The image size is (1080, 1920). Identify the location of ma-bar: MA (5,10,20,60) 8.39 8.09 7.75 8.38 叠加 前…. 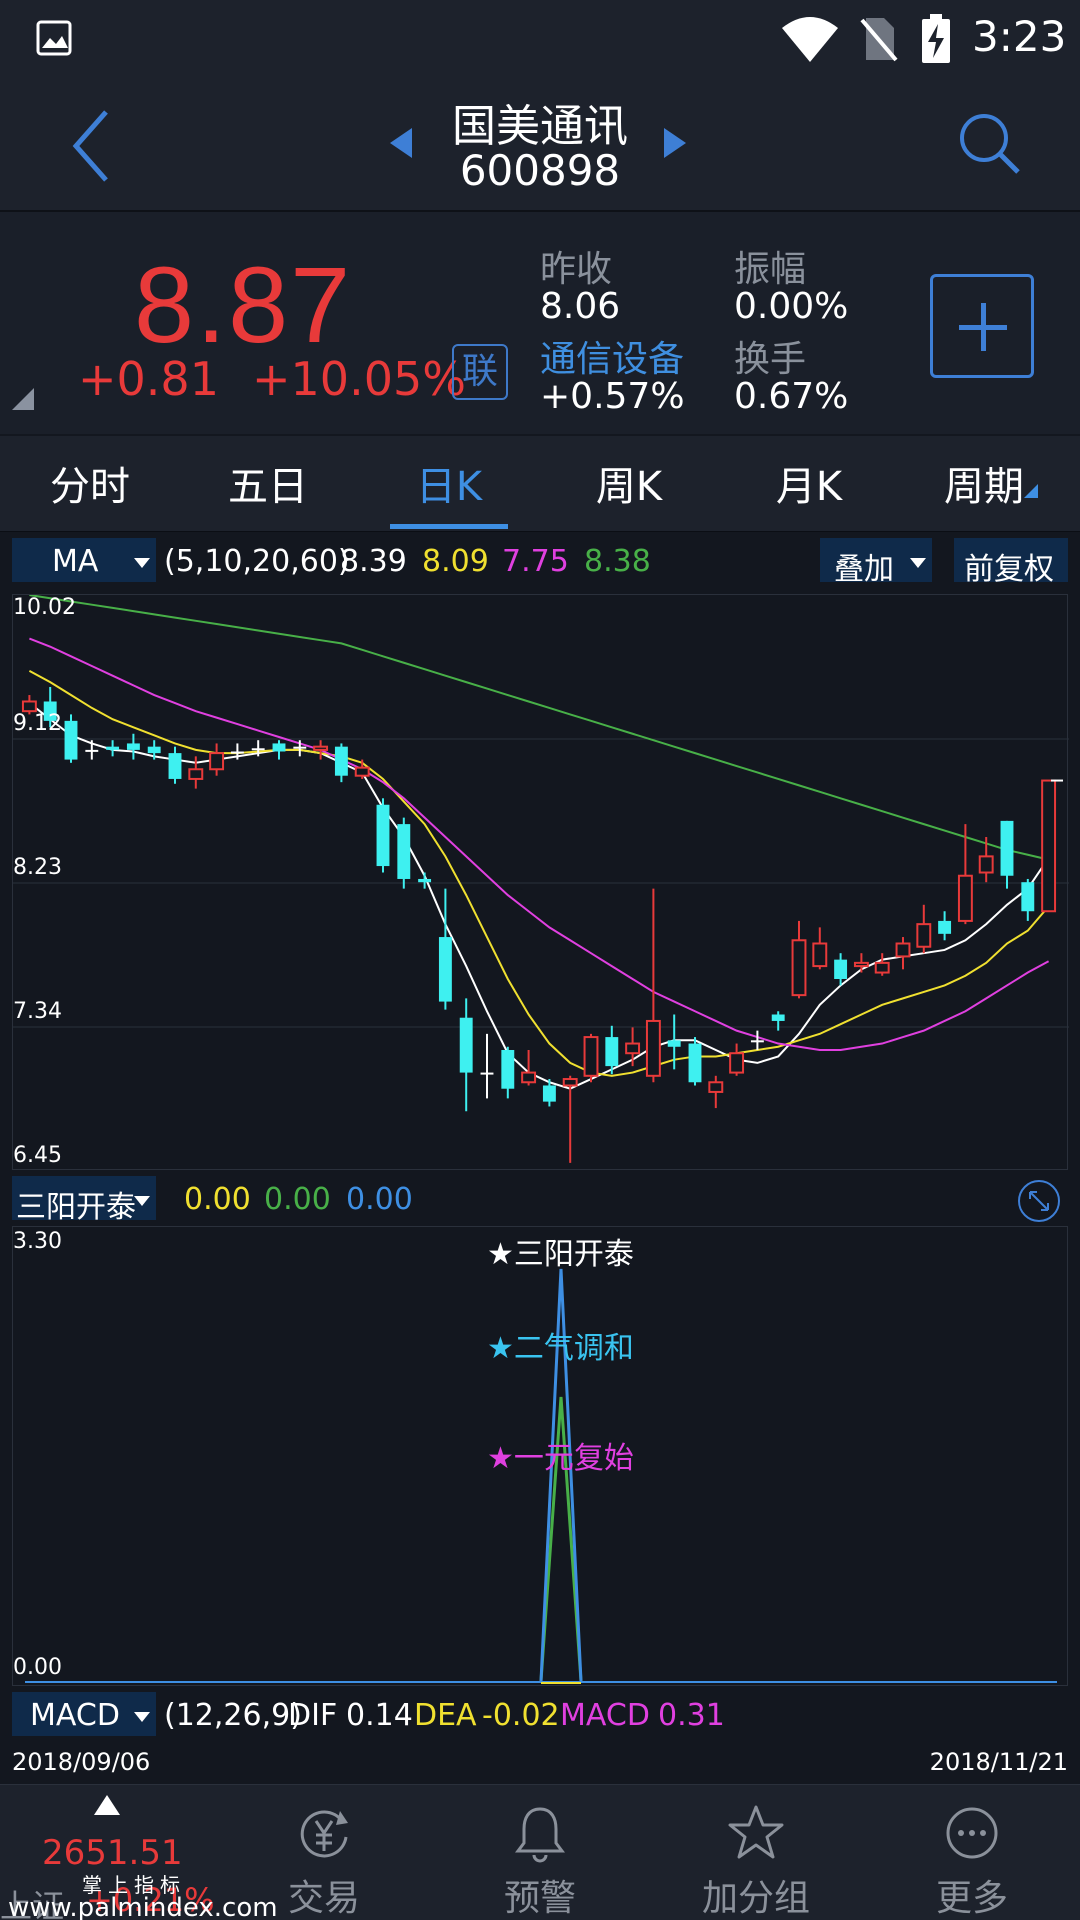
(540, 563).